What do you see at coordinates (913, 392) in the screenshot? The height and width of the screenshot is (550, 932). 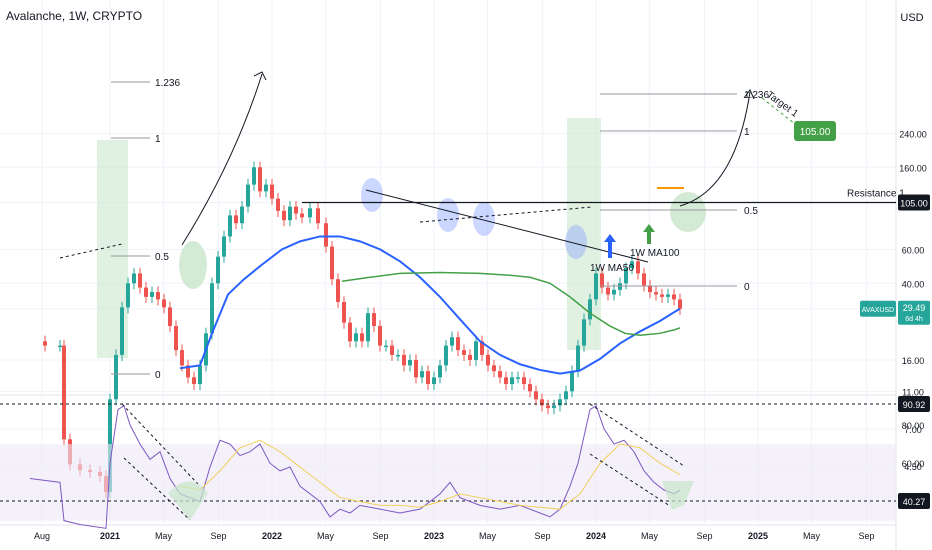 I see `price-tick-label: 11.00` at bounding box center [913, 392].